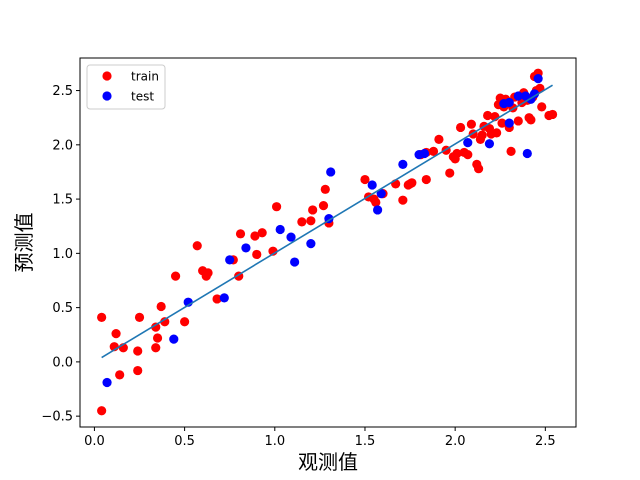 The width and height of the screenshot is (640, 480). What do you see at coordinates (107, 76) in the screenshot?
I see `legend-marker-train` at bounding box center [107, 76].